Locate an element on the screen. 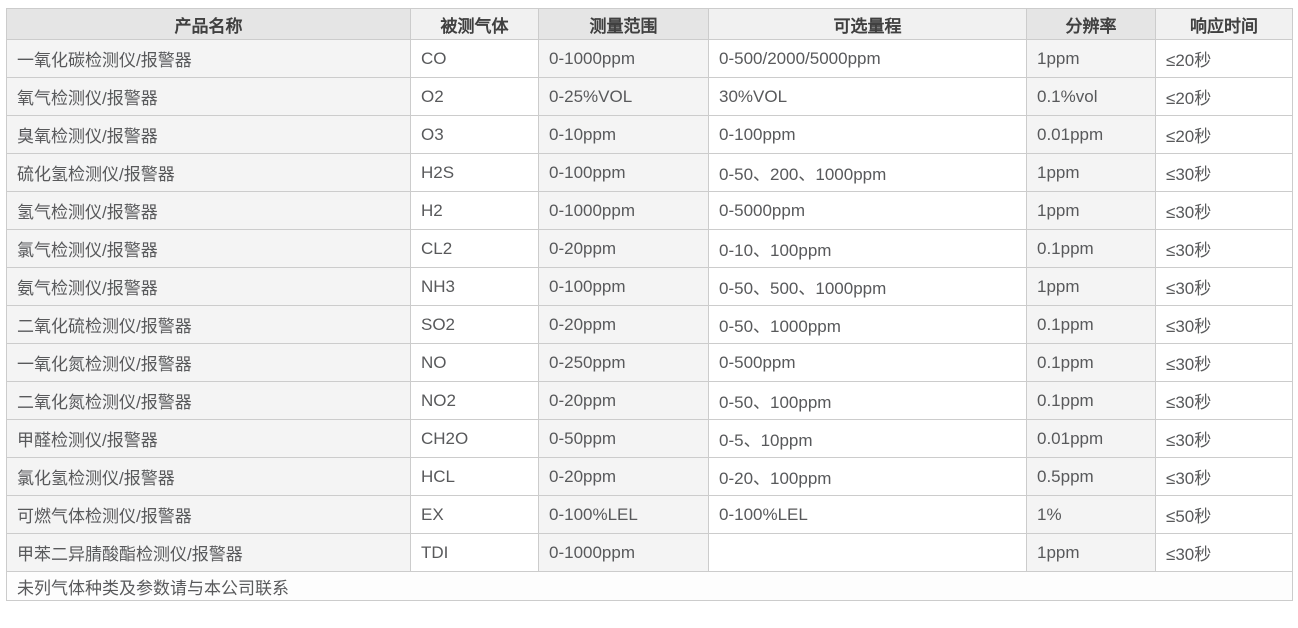 The height and width of the screenshot is (628, 1298). header-cell: 可选量程 is located at coordinates (867, 24).